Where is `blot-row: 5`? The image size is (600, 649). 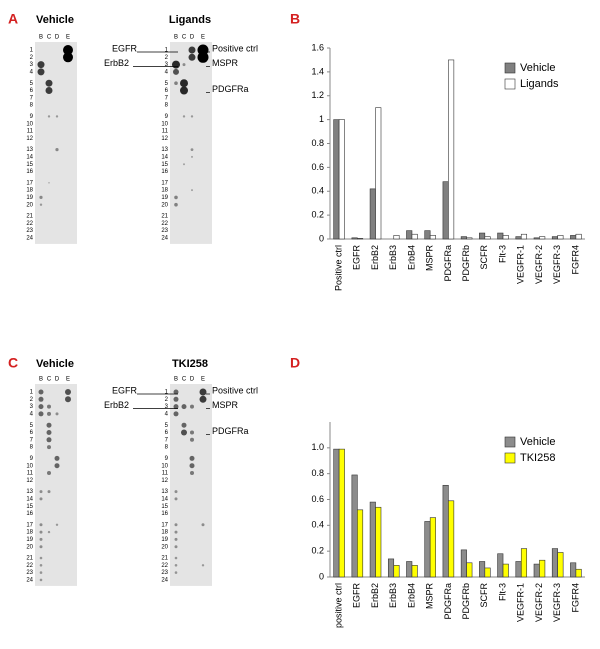
blot-row: 5 is located at coordinates (167, 84).